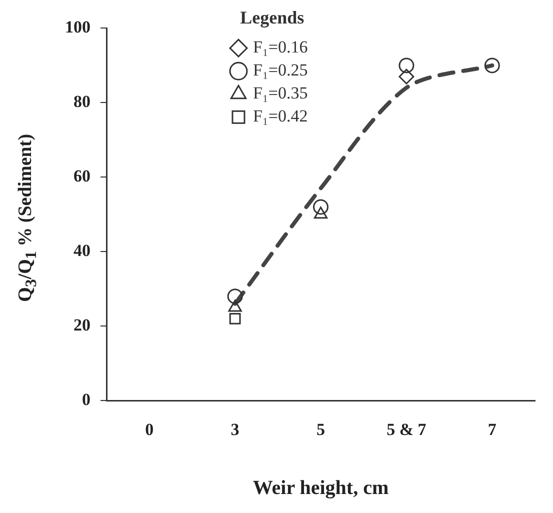 Image resolution: width=553 pixels, height=513 pixels. What do you see at coordinates (149, 430) in the screenshot?
I see `x-tick-label: 0` at bounding box center [149, 430].